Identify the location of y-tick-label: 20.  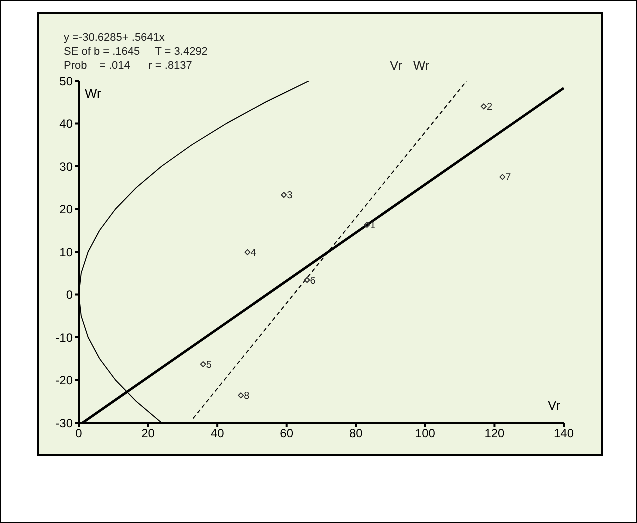
(67, 209).